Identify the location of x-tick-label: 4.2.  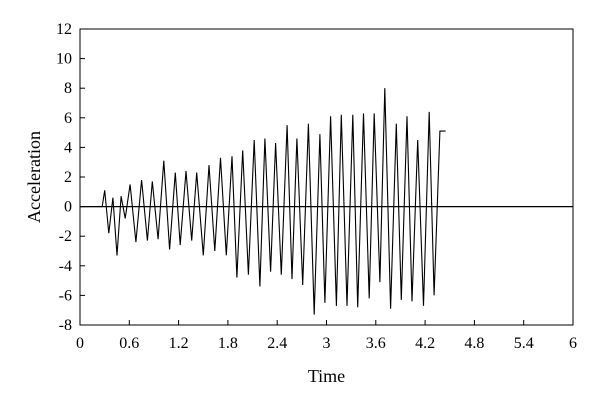
(425, 343).